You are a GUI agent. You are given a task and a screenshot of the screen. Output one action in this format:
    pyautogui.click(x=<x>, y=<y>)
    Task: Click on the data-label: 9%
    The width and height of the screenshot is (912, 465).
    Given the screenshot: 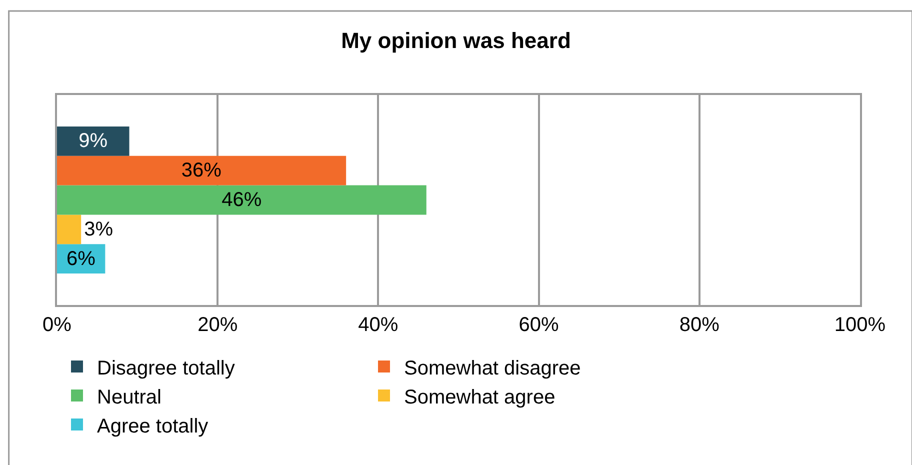 What is the action you would take?
    pyautogui.click(x=93, y=141)
    